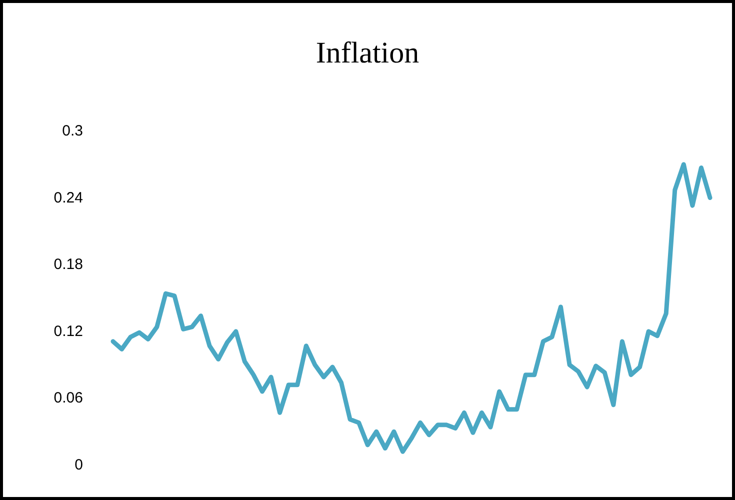 The width and height of the screenshot is (735, 500). Describe the element at coordinates (68, 197) in the screenshot. I see `y-tick-label: 0.24` at that location.